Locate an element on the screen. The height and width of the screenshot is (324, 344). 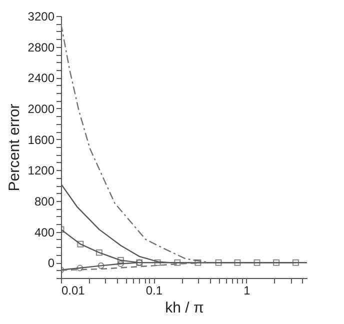
x-tick-label: 0.01 is located at coordinates (74, 291).